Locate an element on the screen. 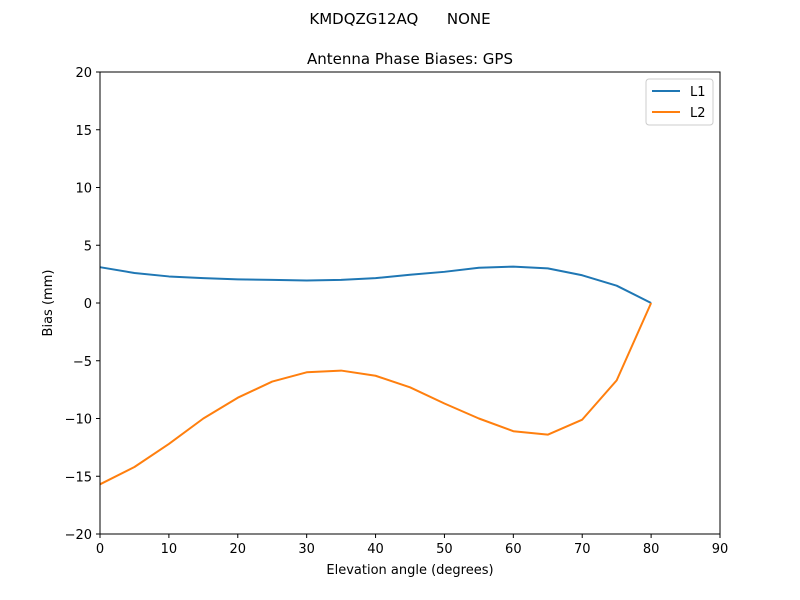 This screenshot has height=600, width=800. y-tick-label: −15 is located at coordinates (78, 477).